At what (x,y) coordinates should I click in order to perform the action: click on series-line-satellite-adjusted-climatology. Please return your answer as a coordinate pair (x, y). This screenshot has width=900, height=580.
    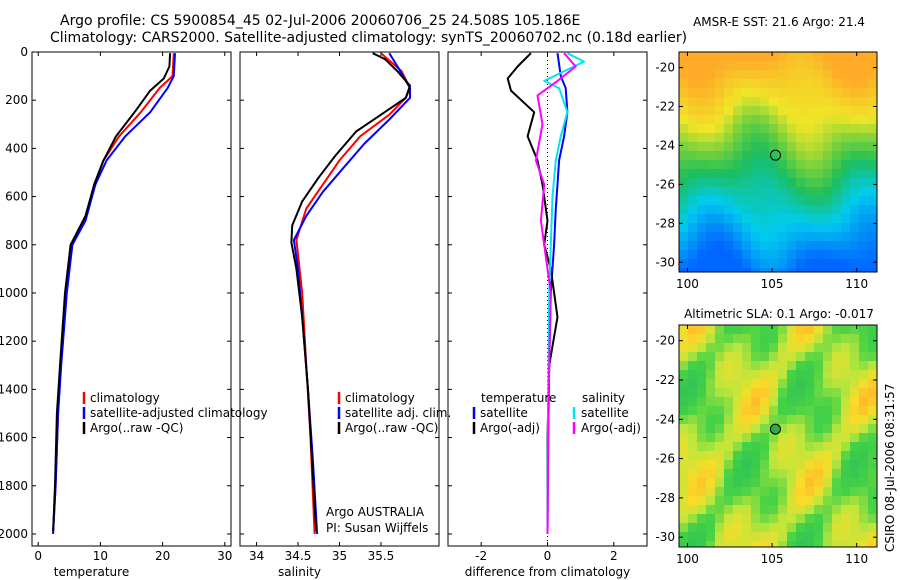
    Looking at the image, I should click on (114, 294).